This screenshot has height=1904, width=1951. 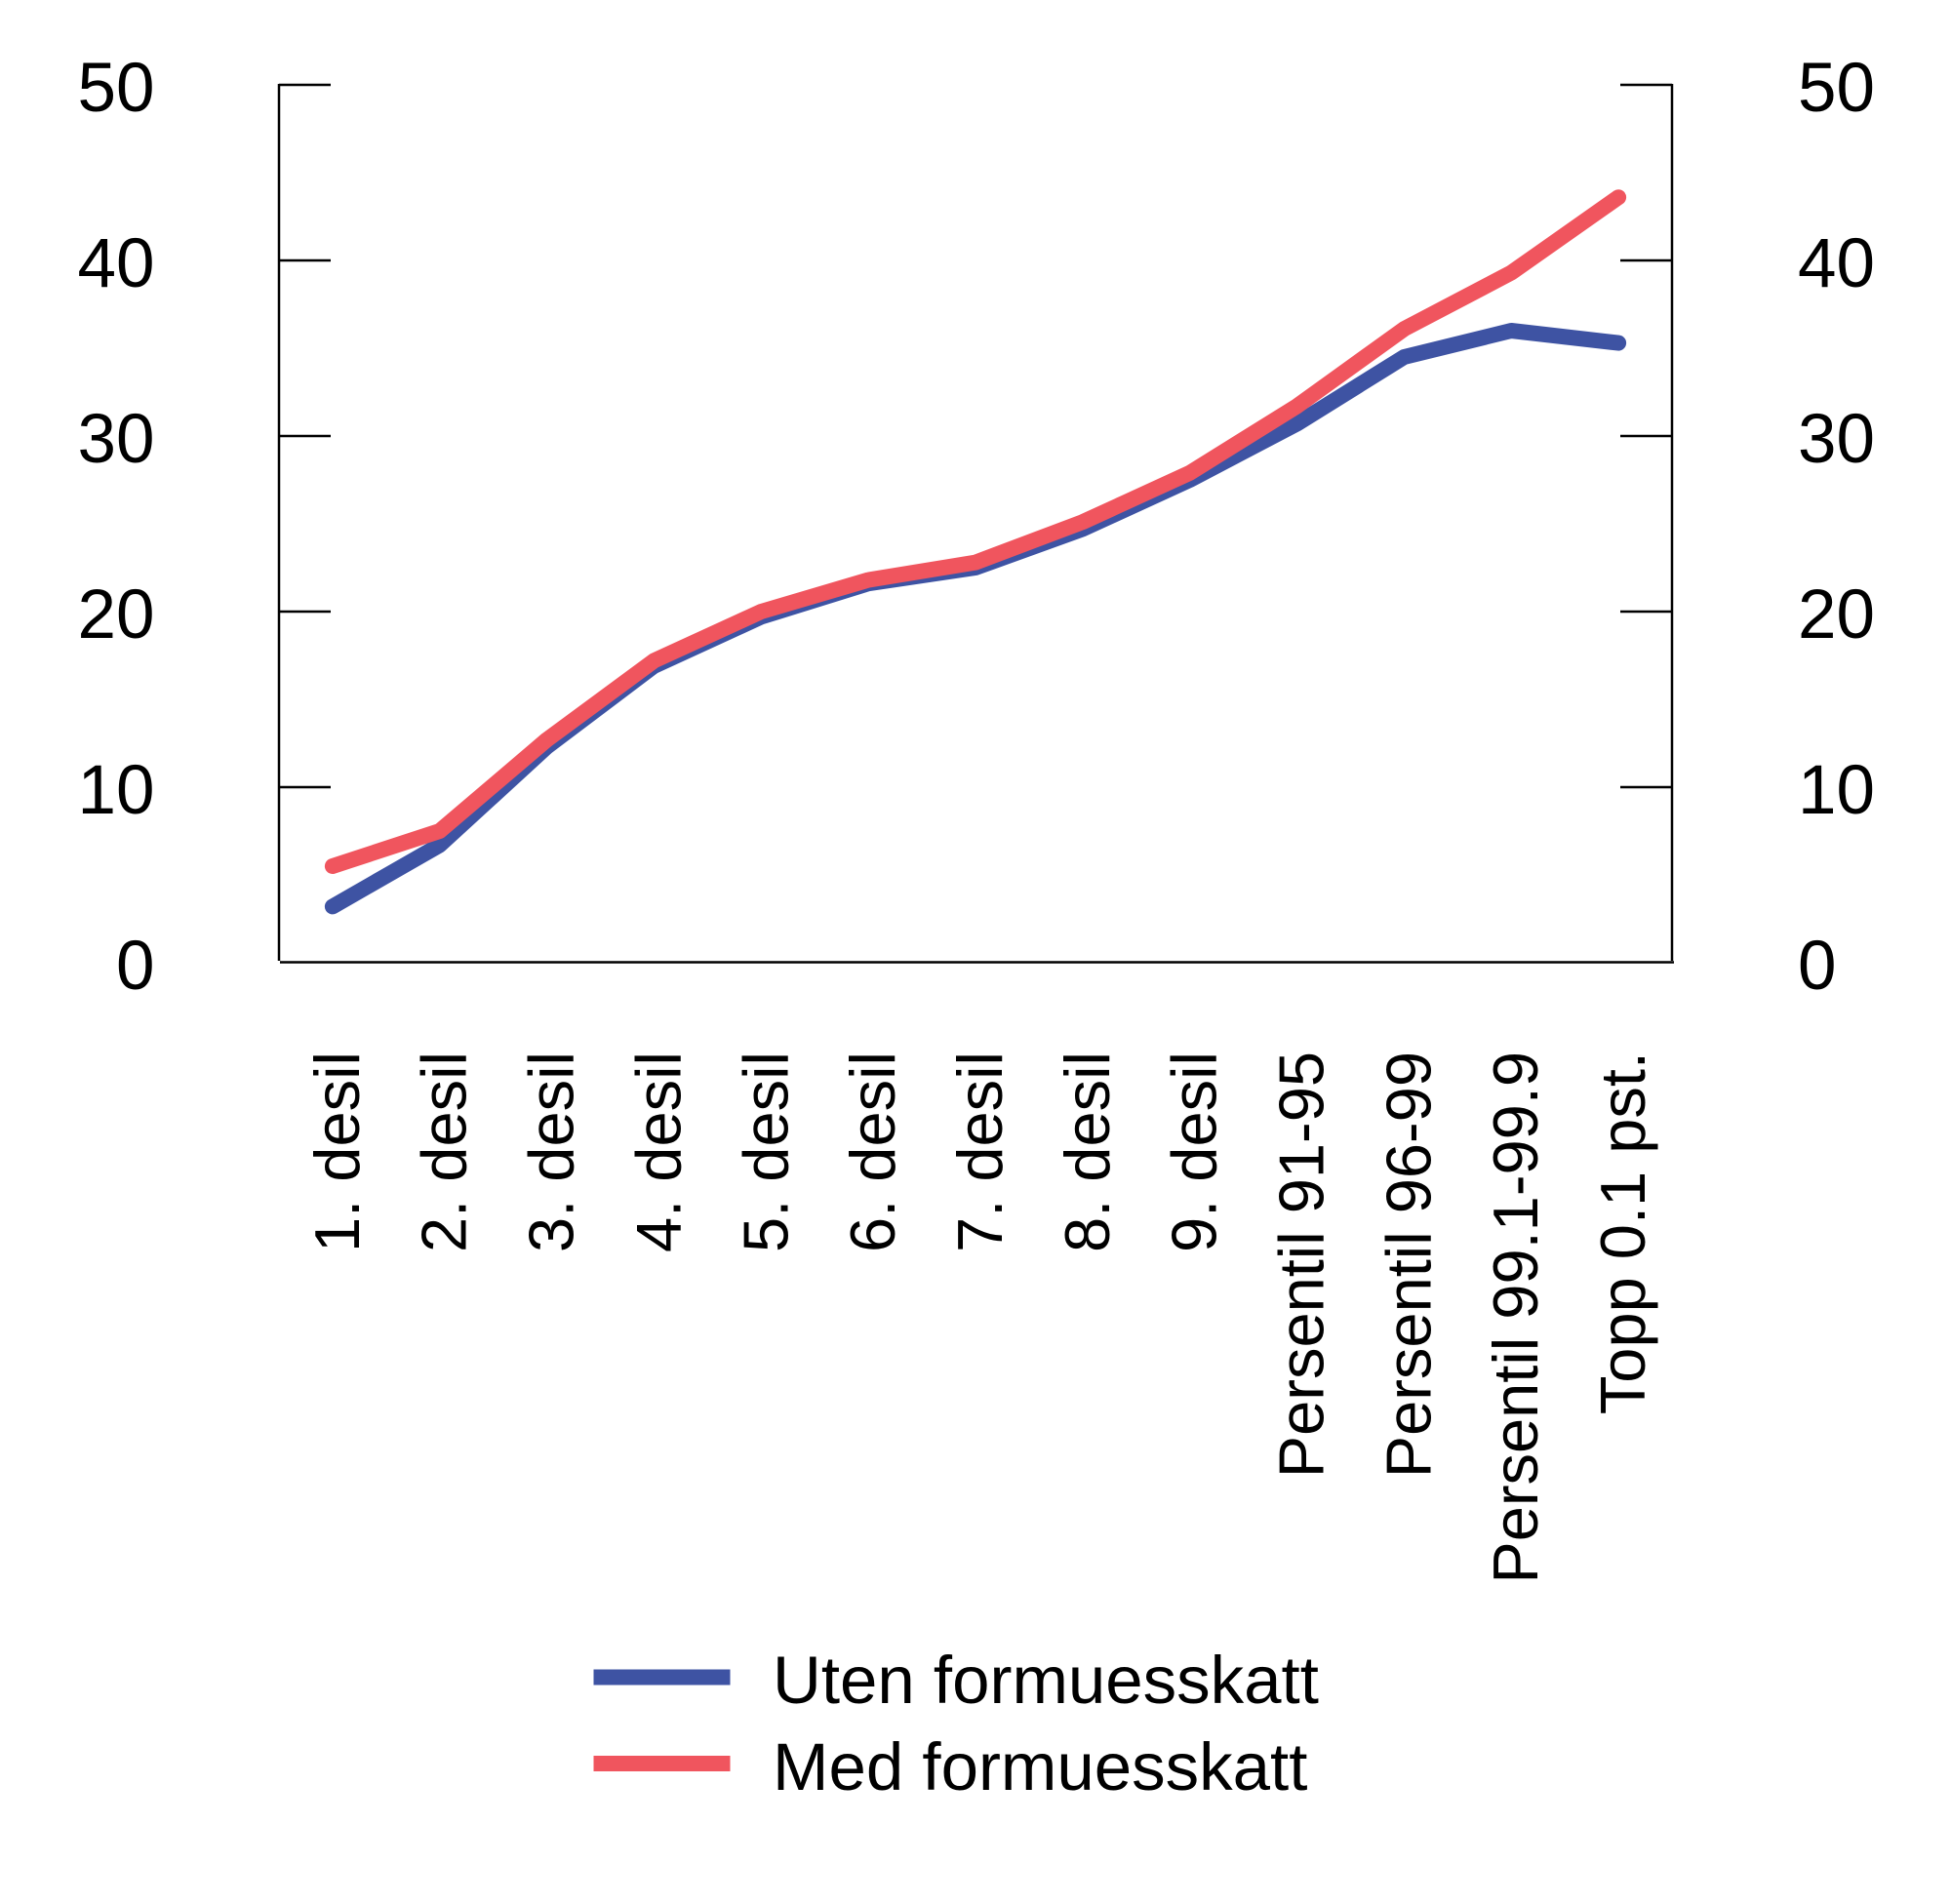 What do you see at coordinates (1046, 1680) in the screenshot?
I see `svg-text: Uten formuesskatt` at bounding box center [1046, 1680].